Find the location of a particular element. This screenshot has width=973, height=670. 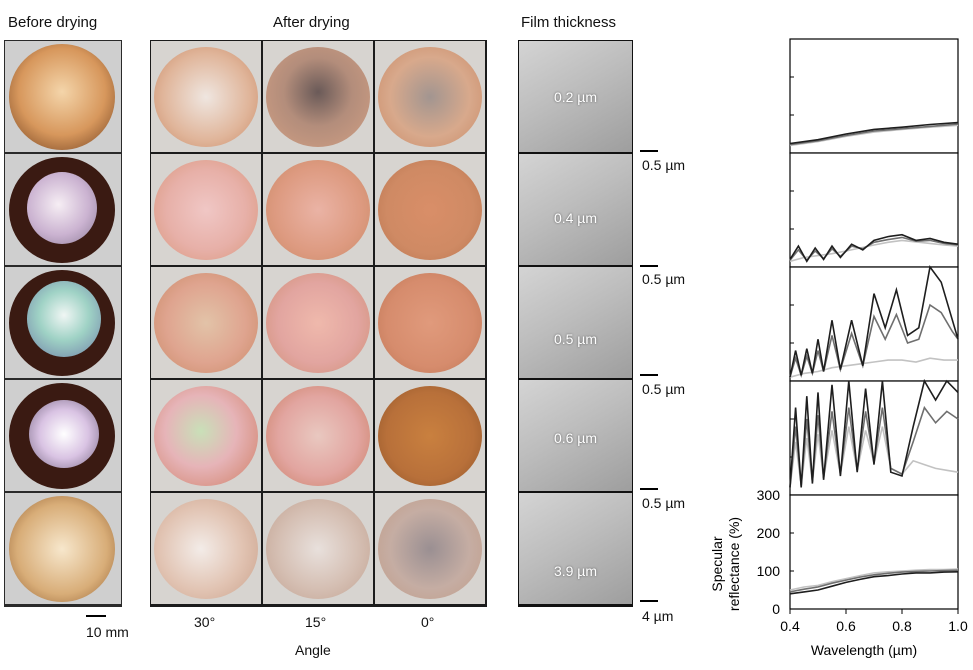

before-scale-bar is located at coordinates (96, 616).